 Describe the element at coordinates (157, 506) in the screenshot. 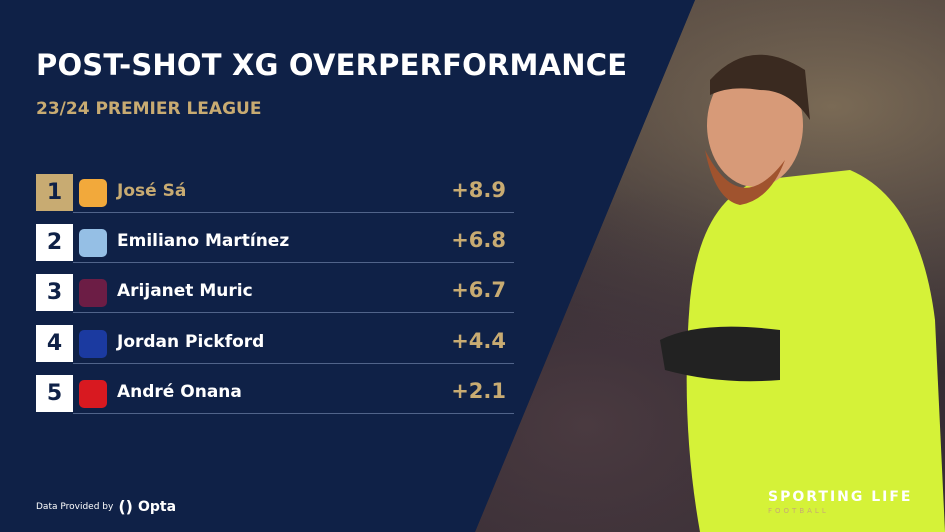

I see `provider-name: Opta` at that location.